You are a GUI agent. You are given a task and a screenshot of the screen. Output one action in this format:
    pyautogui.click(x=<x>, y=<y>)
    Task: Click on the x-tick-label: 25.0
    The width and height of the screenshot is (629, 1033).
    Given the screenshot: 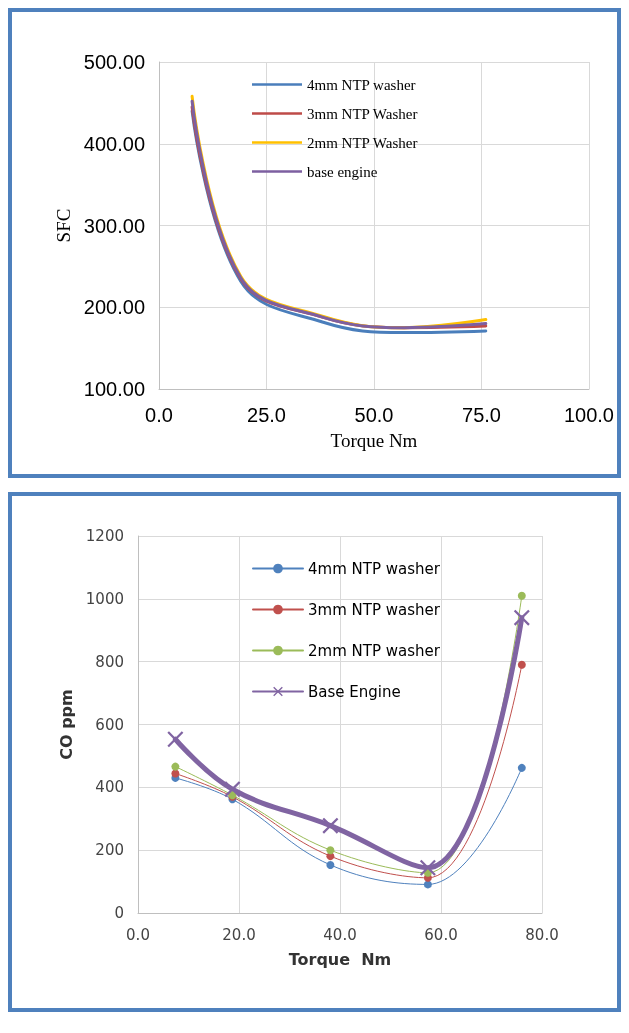 What is the action you would take?
    pyautogui.click(x=266, y=415)
    